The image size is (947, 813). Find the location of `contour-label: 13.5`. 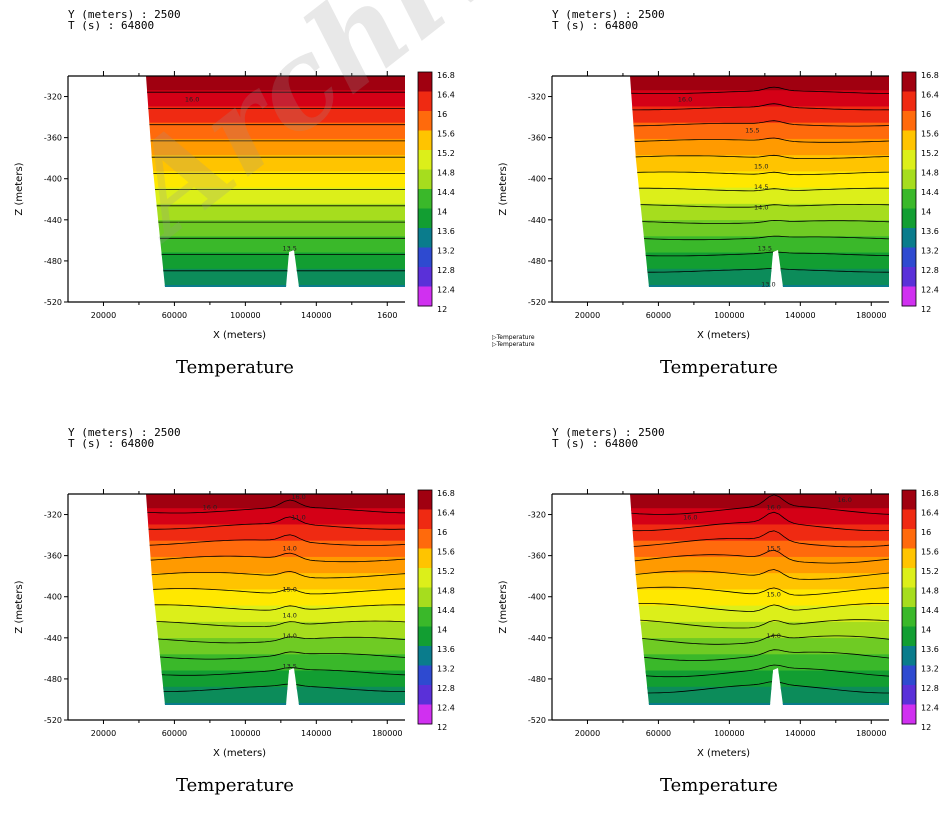

contour-label: 13.5 is located at coordinates (289, 667).